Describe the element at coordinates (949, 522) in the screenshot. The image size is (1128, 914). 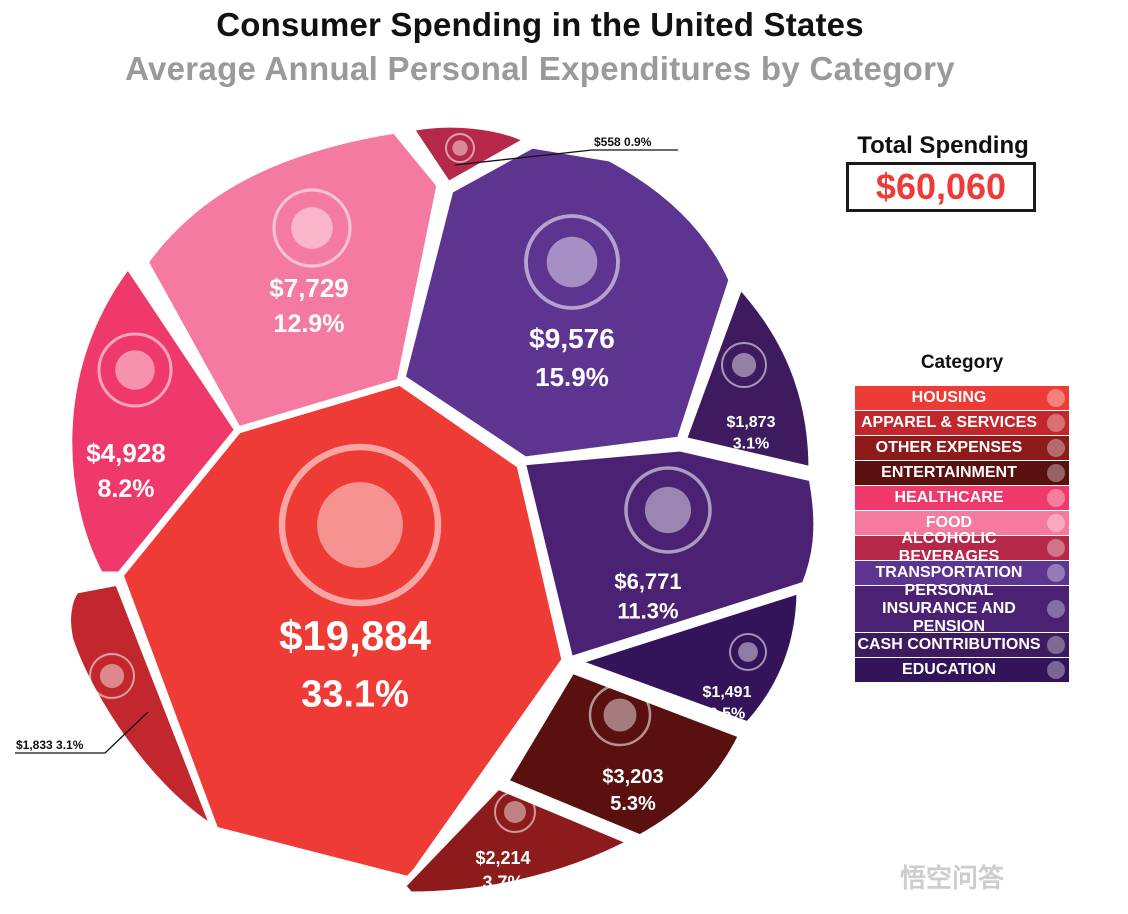
I see `legend-label-food: FOOD` at that location.